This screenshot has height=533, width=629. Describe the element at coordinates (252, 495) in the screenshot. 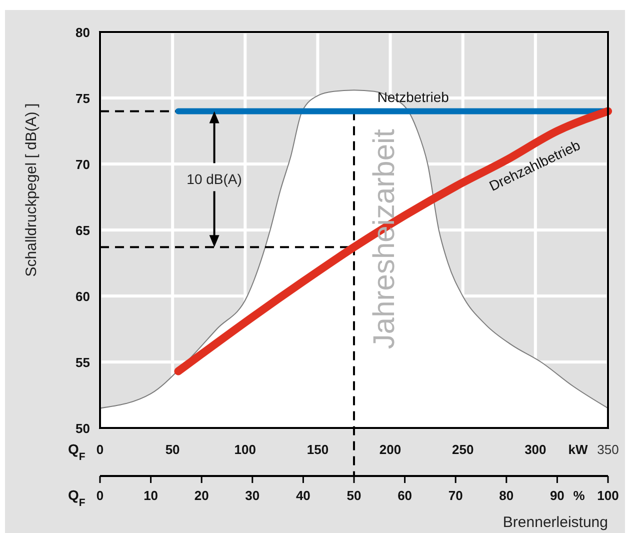

I see `x-tick-label: 30` at that location.